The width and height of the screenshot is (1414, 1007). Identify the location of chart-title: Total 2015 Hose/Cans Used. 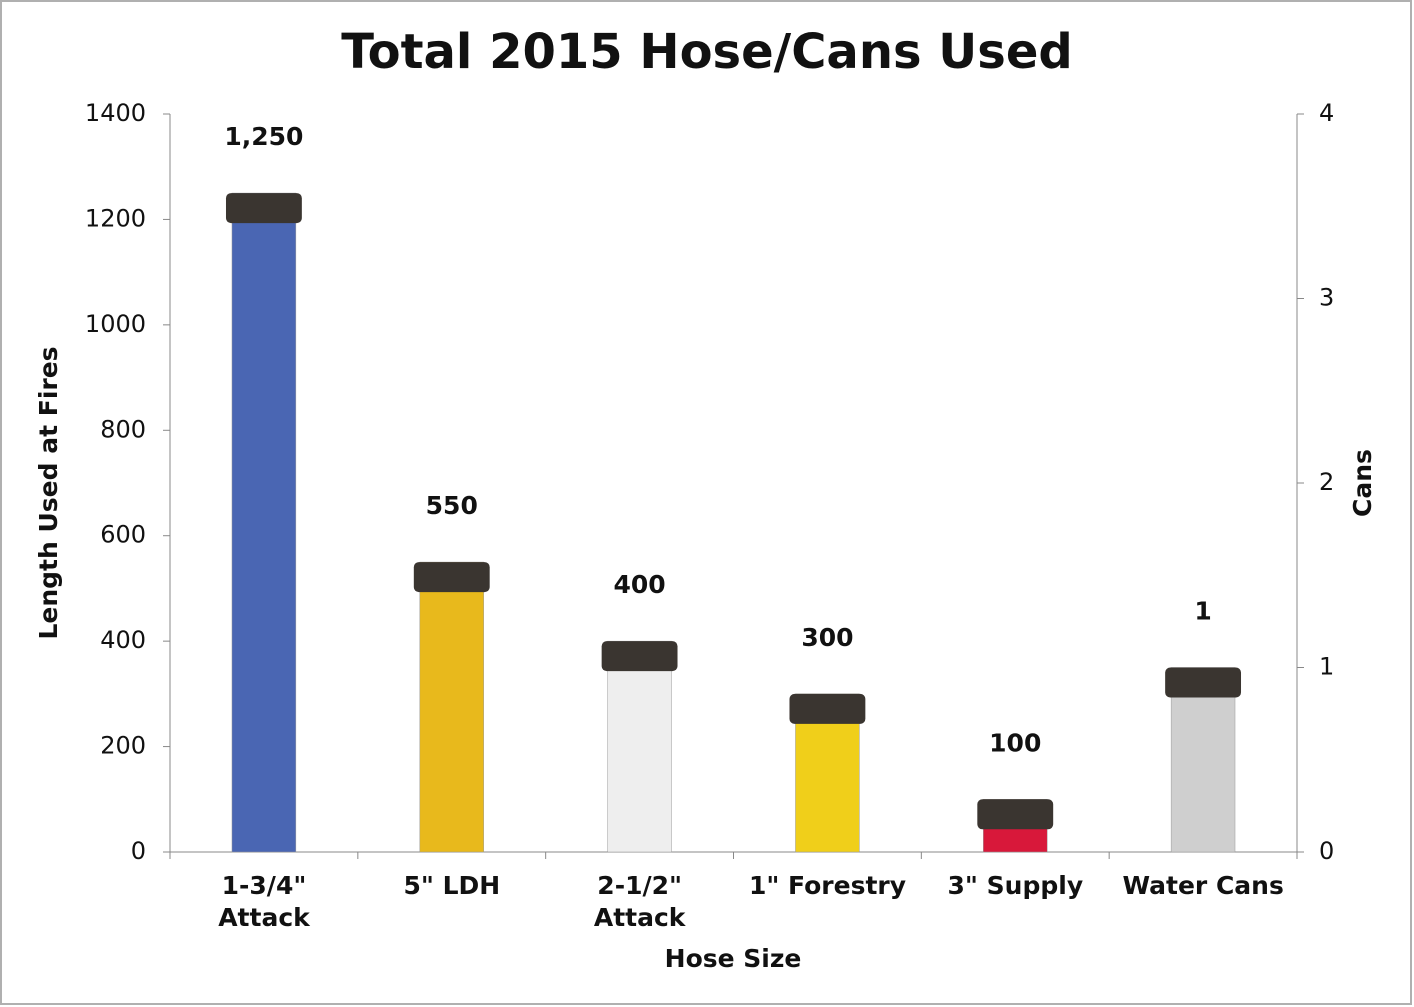
(706, 52).